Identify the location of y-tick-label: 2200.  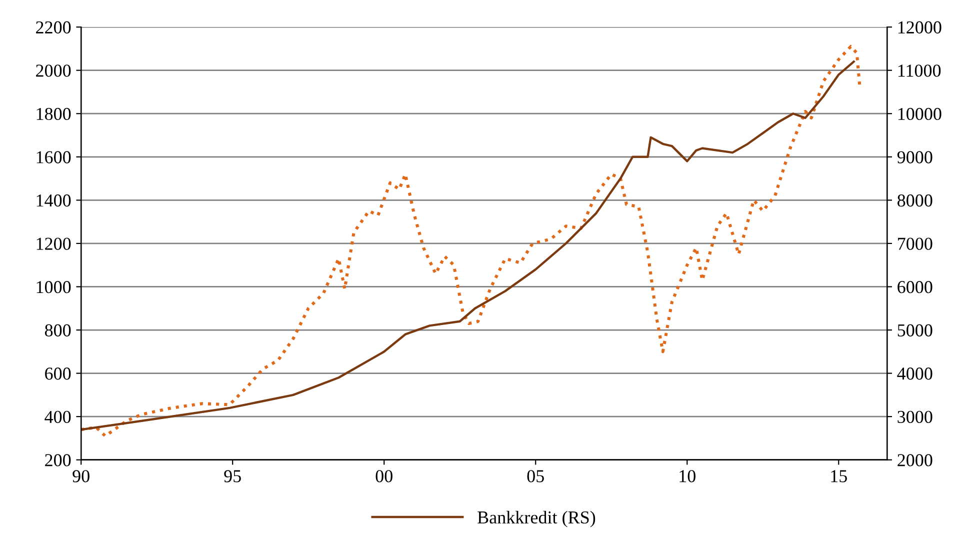
(53, 27).